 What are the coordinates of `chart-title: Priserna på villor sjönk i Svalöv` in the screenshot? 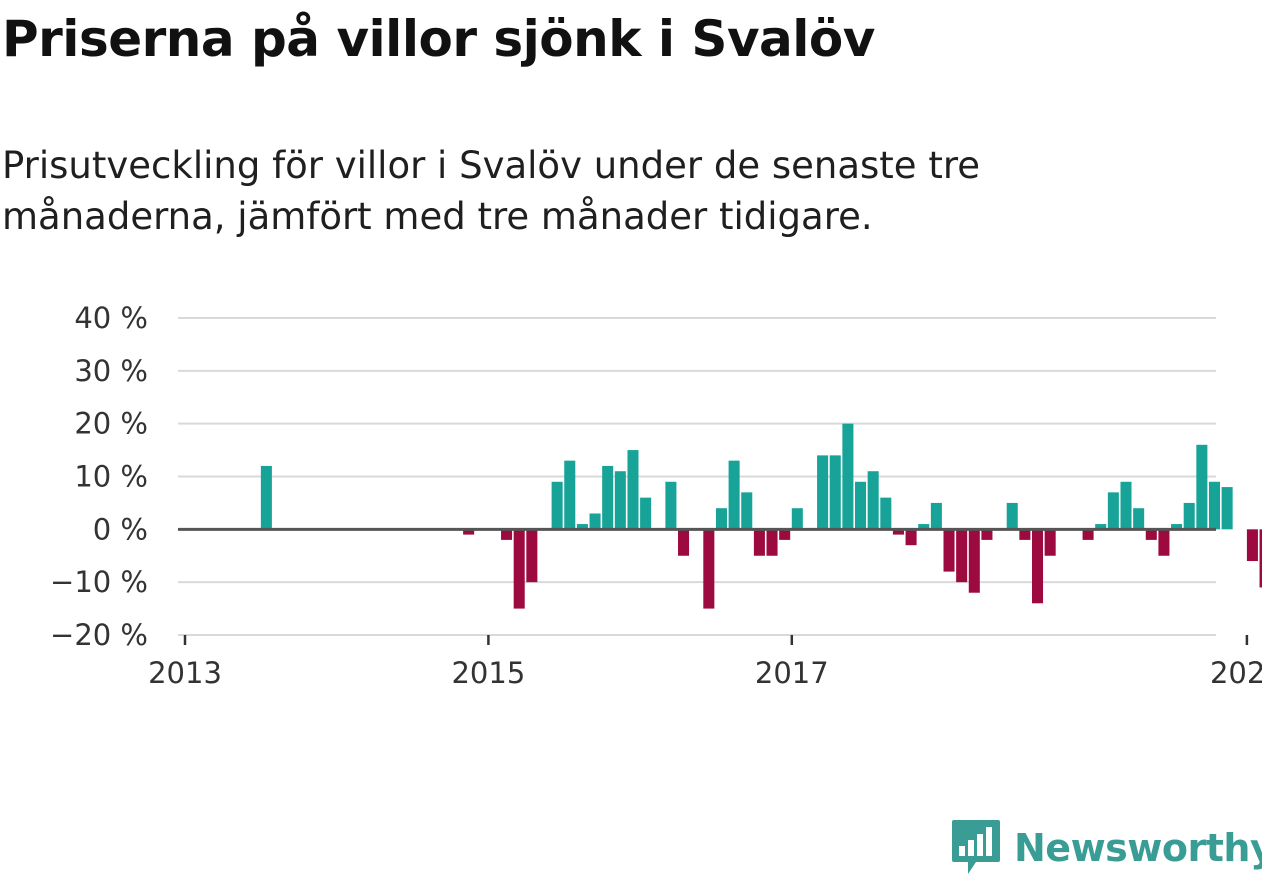 It's located at (438, 39).